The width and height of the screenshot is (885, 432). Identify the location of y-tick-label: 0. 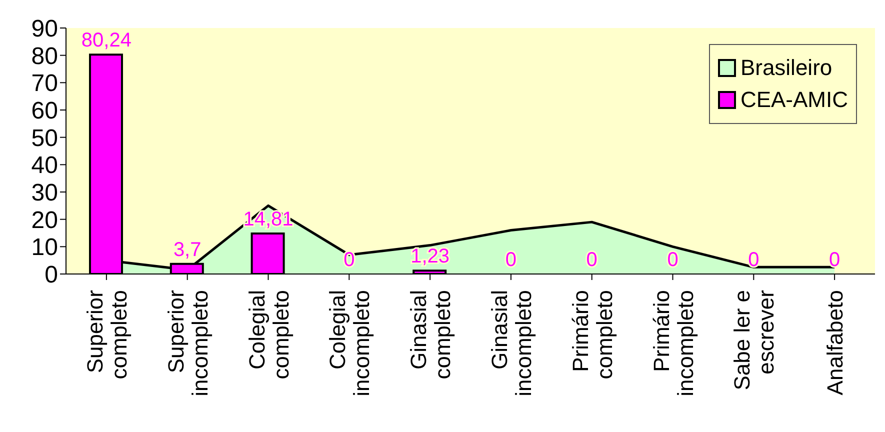
(51, 275).